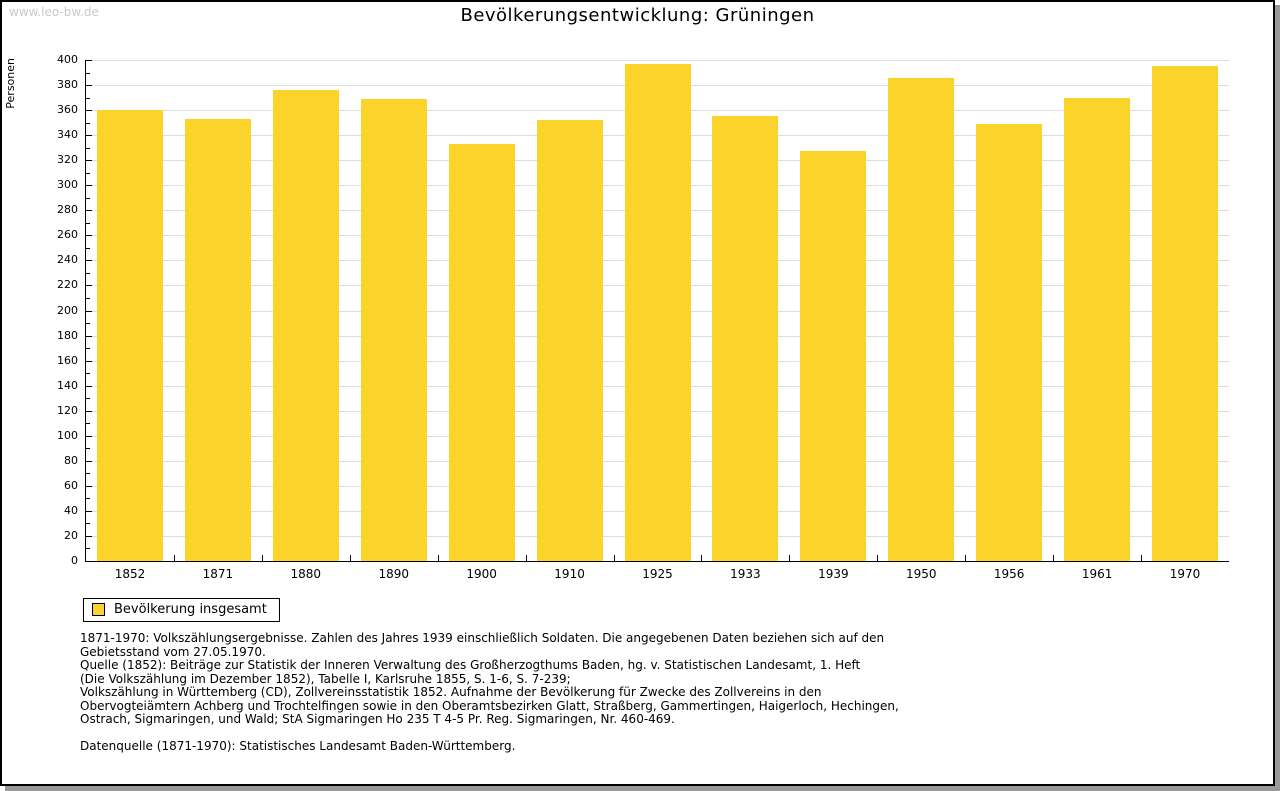  I want to click on bar-1900, so click(481, 352).